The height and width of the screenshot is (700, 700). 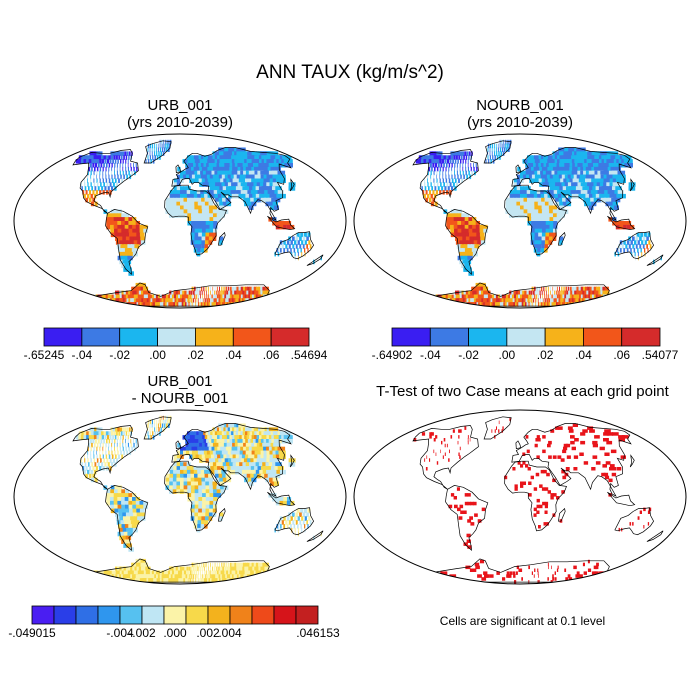 I want to click on panel-title-urb: URB_001 (yrs 2010-2039), so click(x=180, y=114).